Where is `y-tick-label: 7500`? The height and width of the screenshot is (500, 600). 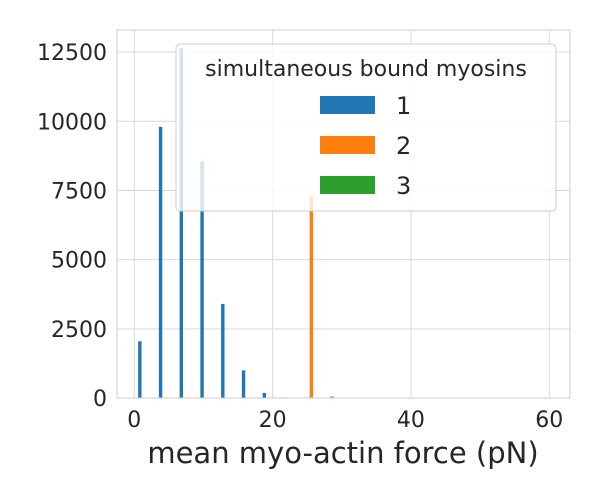 y-tick-label: 7500 is located at coordinates (79, 191).